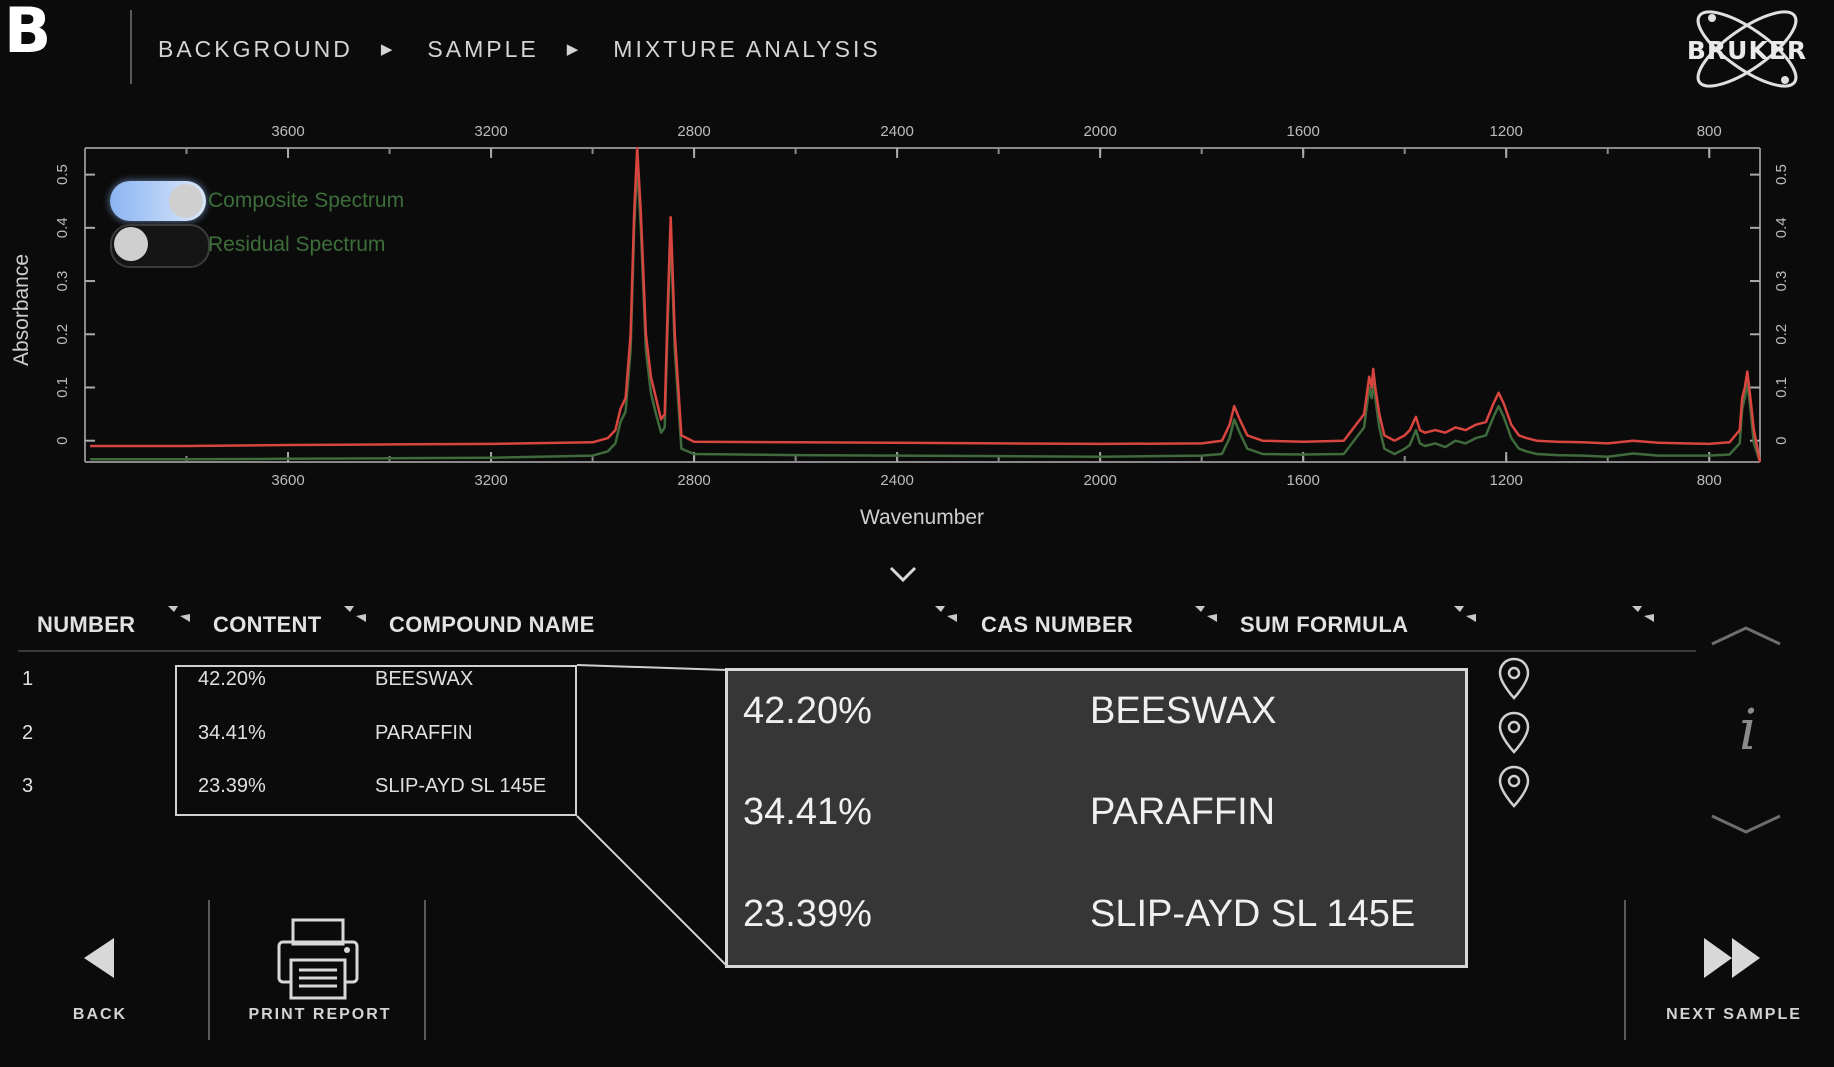 This screenshot has height=1067, width=1834. Describe the element at coordinates (1506, 131) in the screenshot. I see `x-tick-label-top: 1200` at that location.